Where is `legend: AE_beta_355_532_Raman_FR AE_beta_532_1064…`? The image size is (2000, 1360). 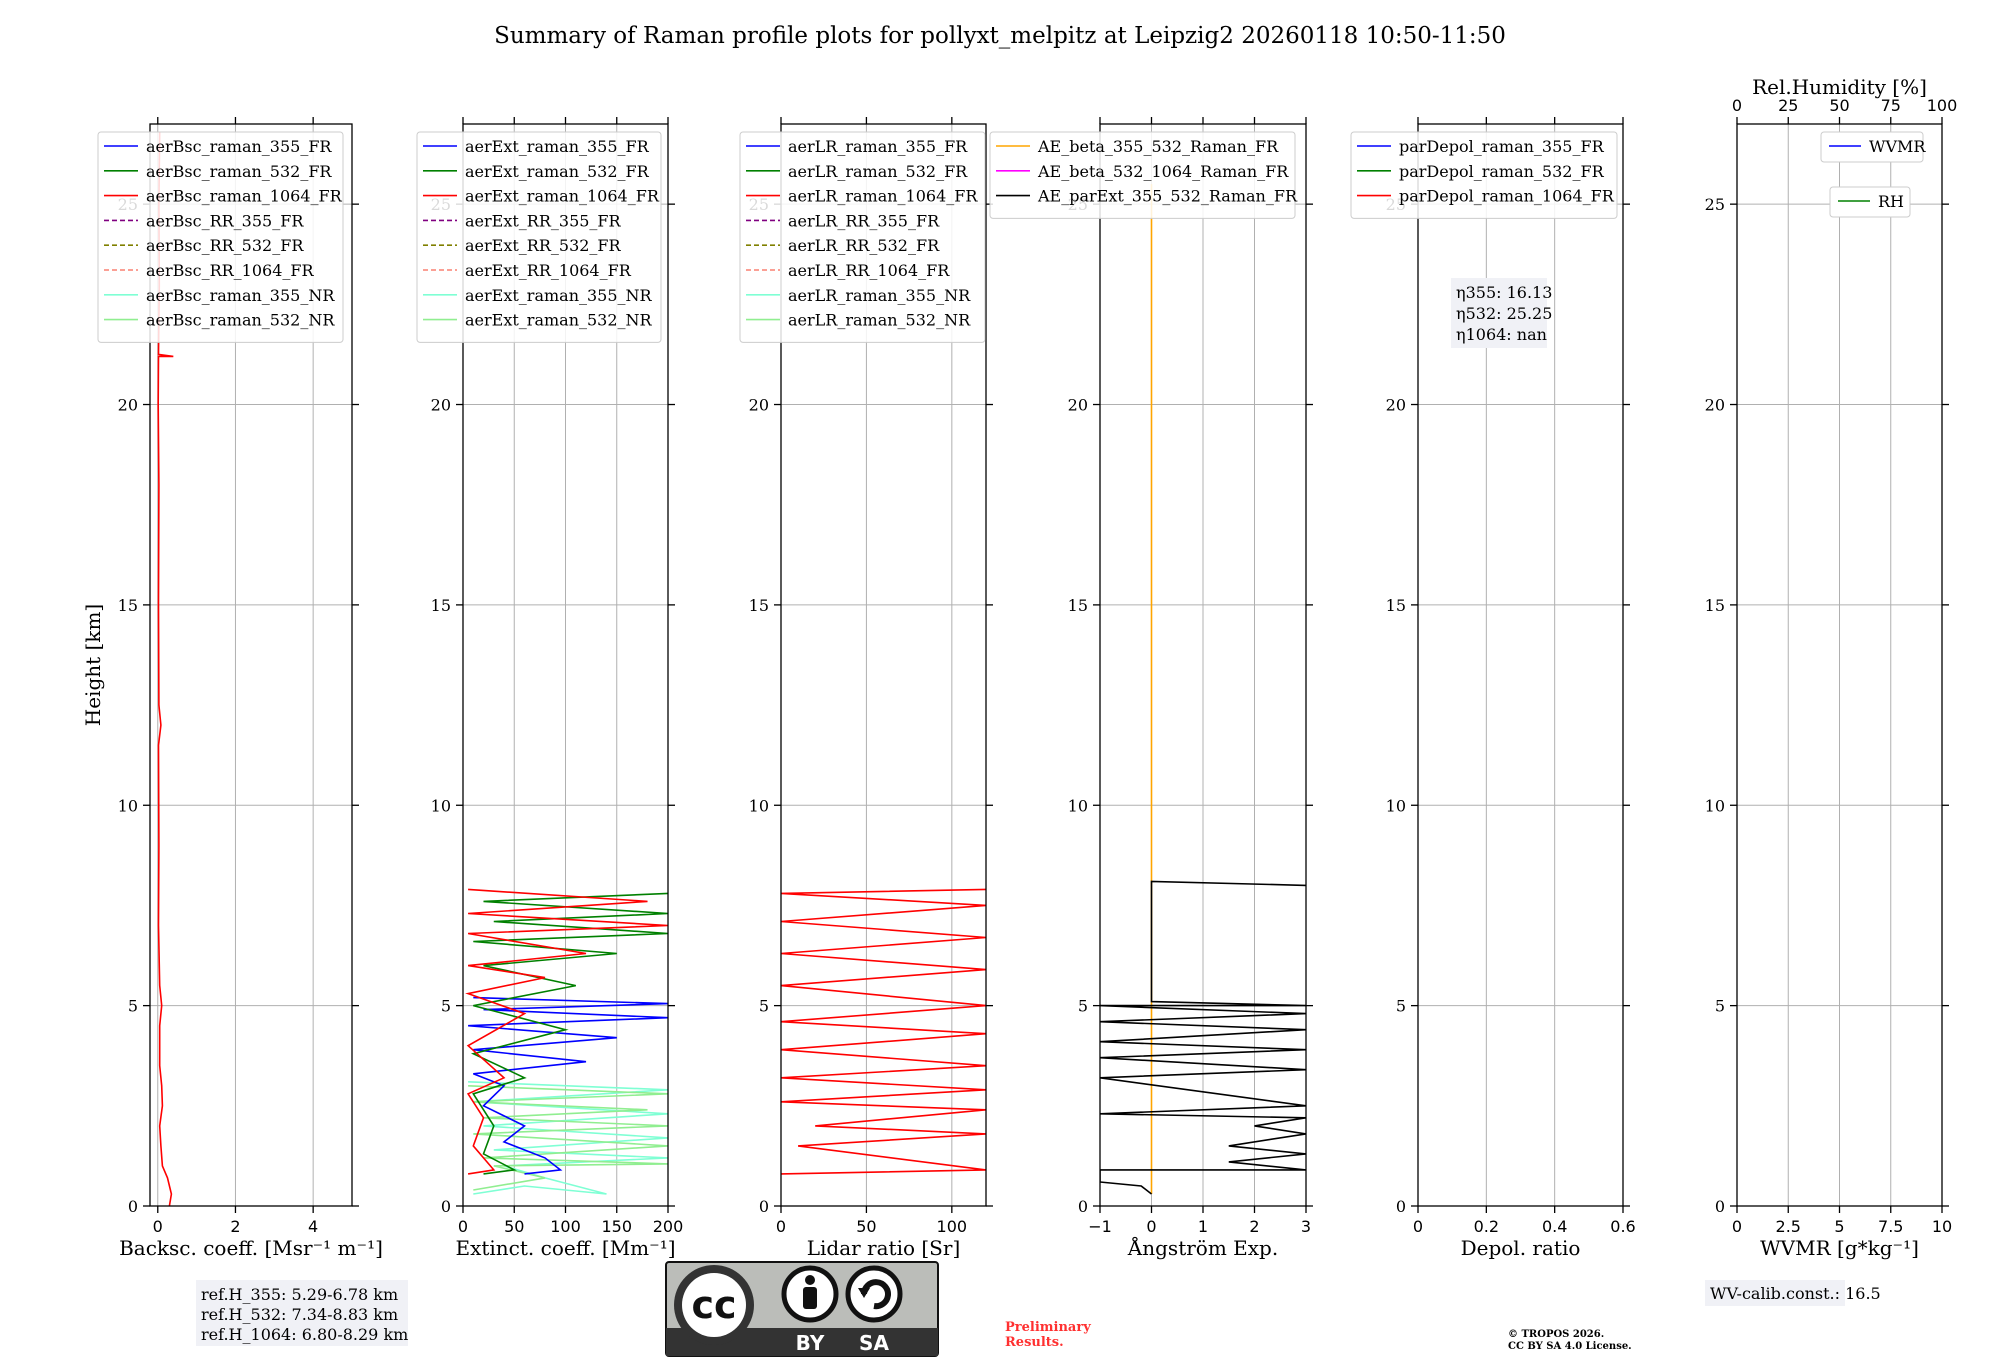 legend: AE_beta_355_532_Raman_FR AE_beta_532_1064… is located at coordinates (1143, 175).